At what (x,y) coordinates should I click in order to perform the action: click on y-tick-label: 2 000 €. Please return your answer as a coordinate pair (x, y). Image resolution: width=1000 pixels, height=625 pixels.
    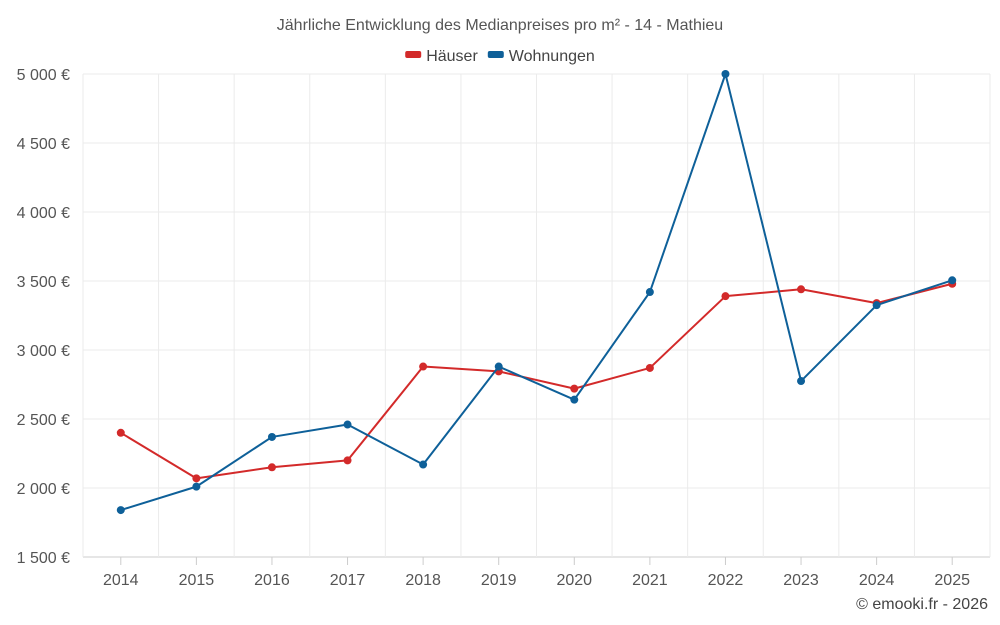
    Looking at the image, I should click on (43, 489).